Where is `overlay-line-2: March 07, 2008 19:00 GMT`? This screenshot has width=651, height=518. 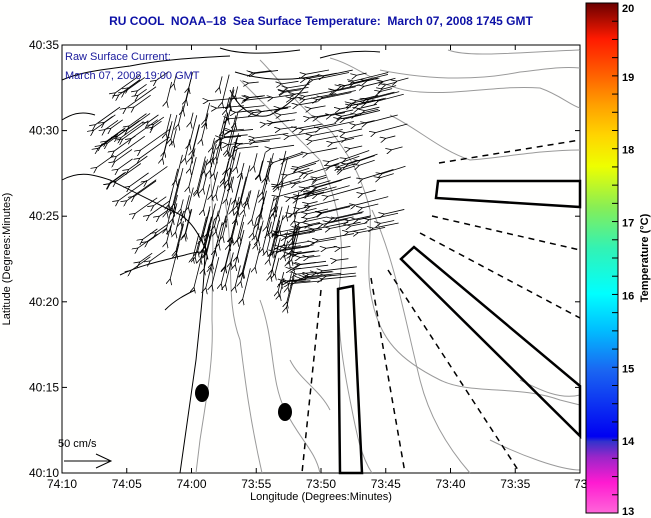
overlay-line-2: March 07, 2008 19:00 GMT is located at coordinates (132, 76).